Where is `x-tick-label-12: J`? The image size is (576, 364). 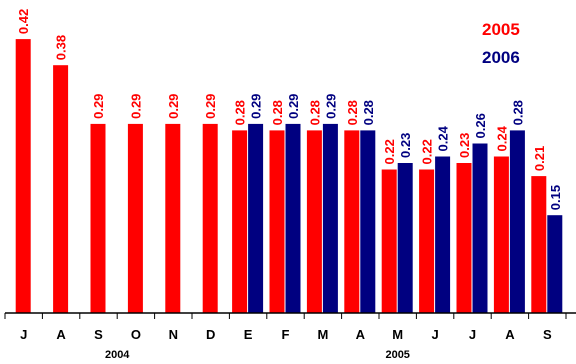
x-tick-label-12: J is located at coordinates (472, 334).